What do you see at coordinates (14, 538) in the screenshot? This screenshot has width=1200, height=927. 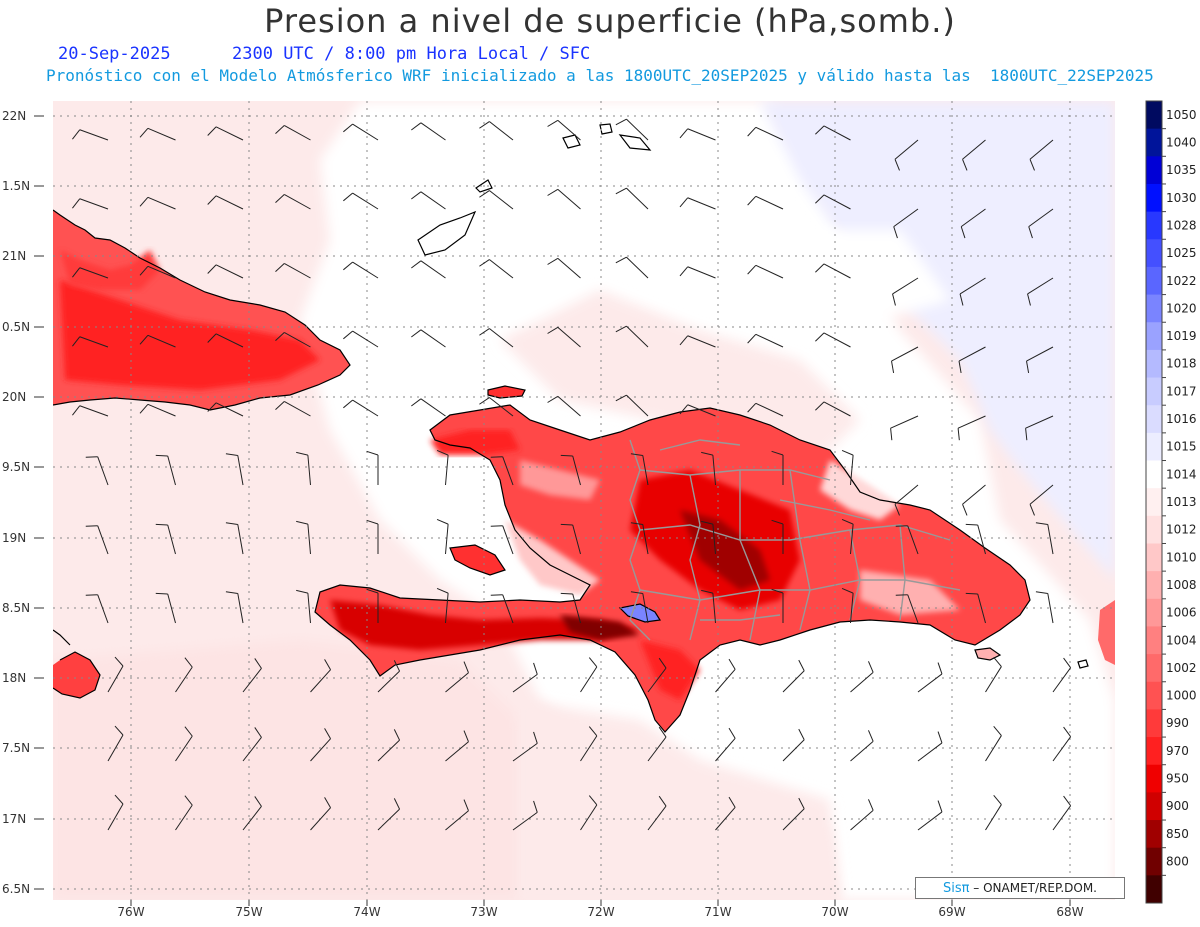 I see `lat-label: 19N` at bounding box center [14, 538].